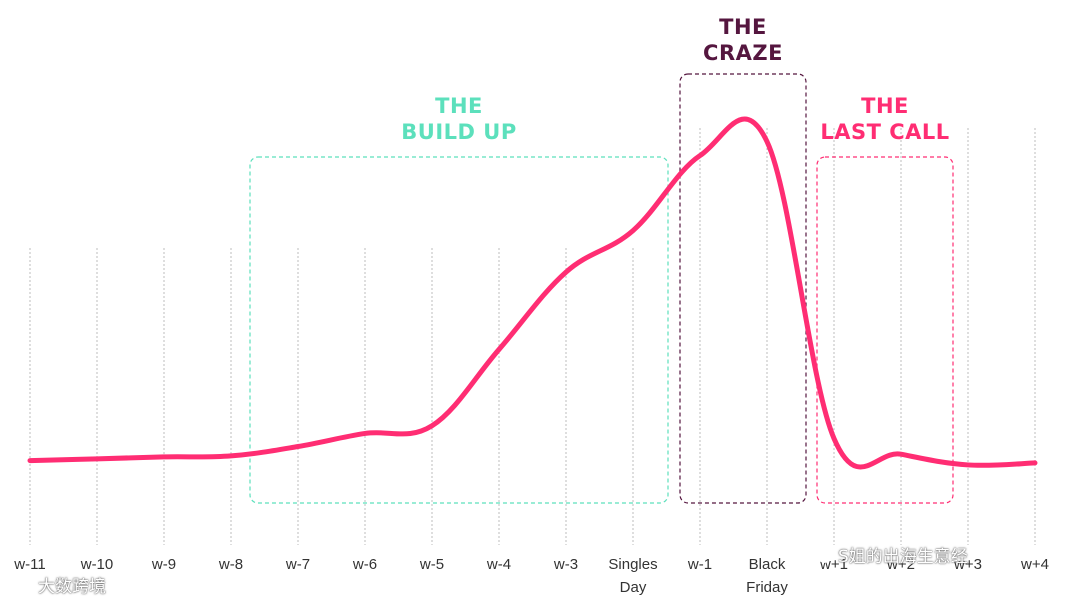 This screenshot has height=606, width=1080. What do you see at coordinates (767, 587) in the screenshot?
I see `tick-label-11-line-1: Friday` at bounding box center [767, 587].